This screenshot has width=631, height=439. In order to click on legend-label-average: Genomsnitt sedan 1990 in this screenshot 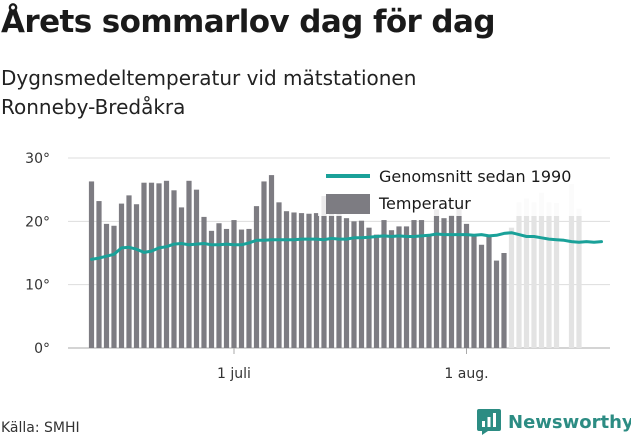, I will do `click(475, 176)`.